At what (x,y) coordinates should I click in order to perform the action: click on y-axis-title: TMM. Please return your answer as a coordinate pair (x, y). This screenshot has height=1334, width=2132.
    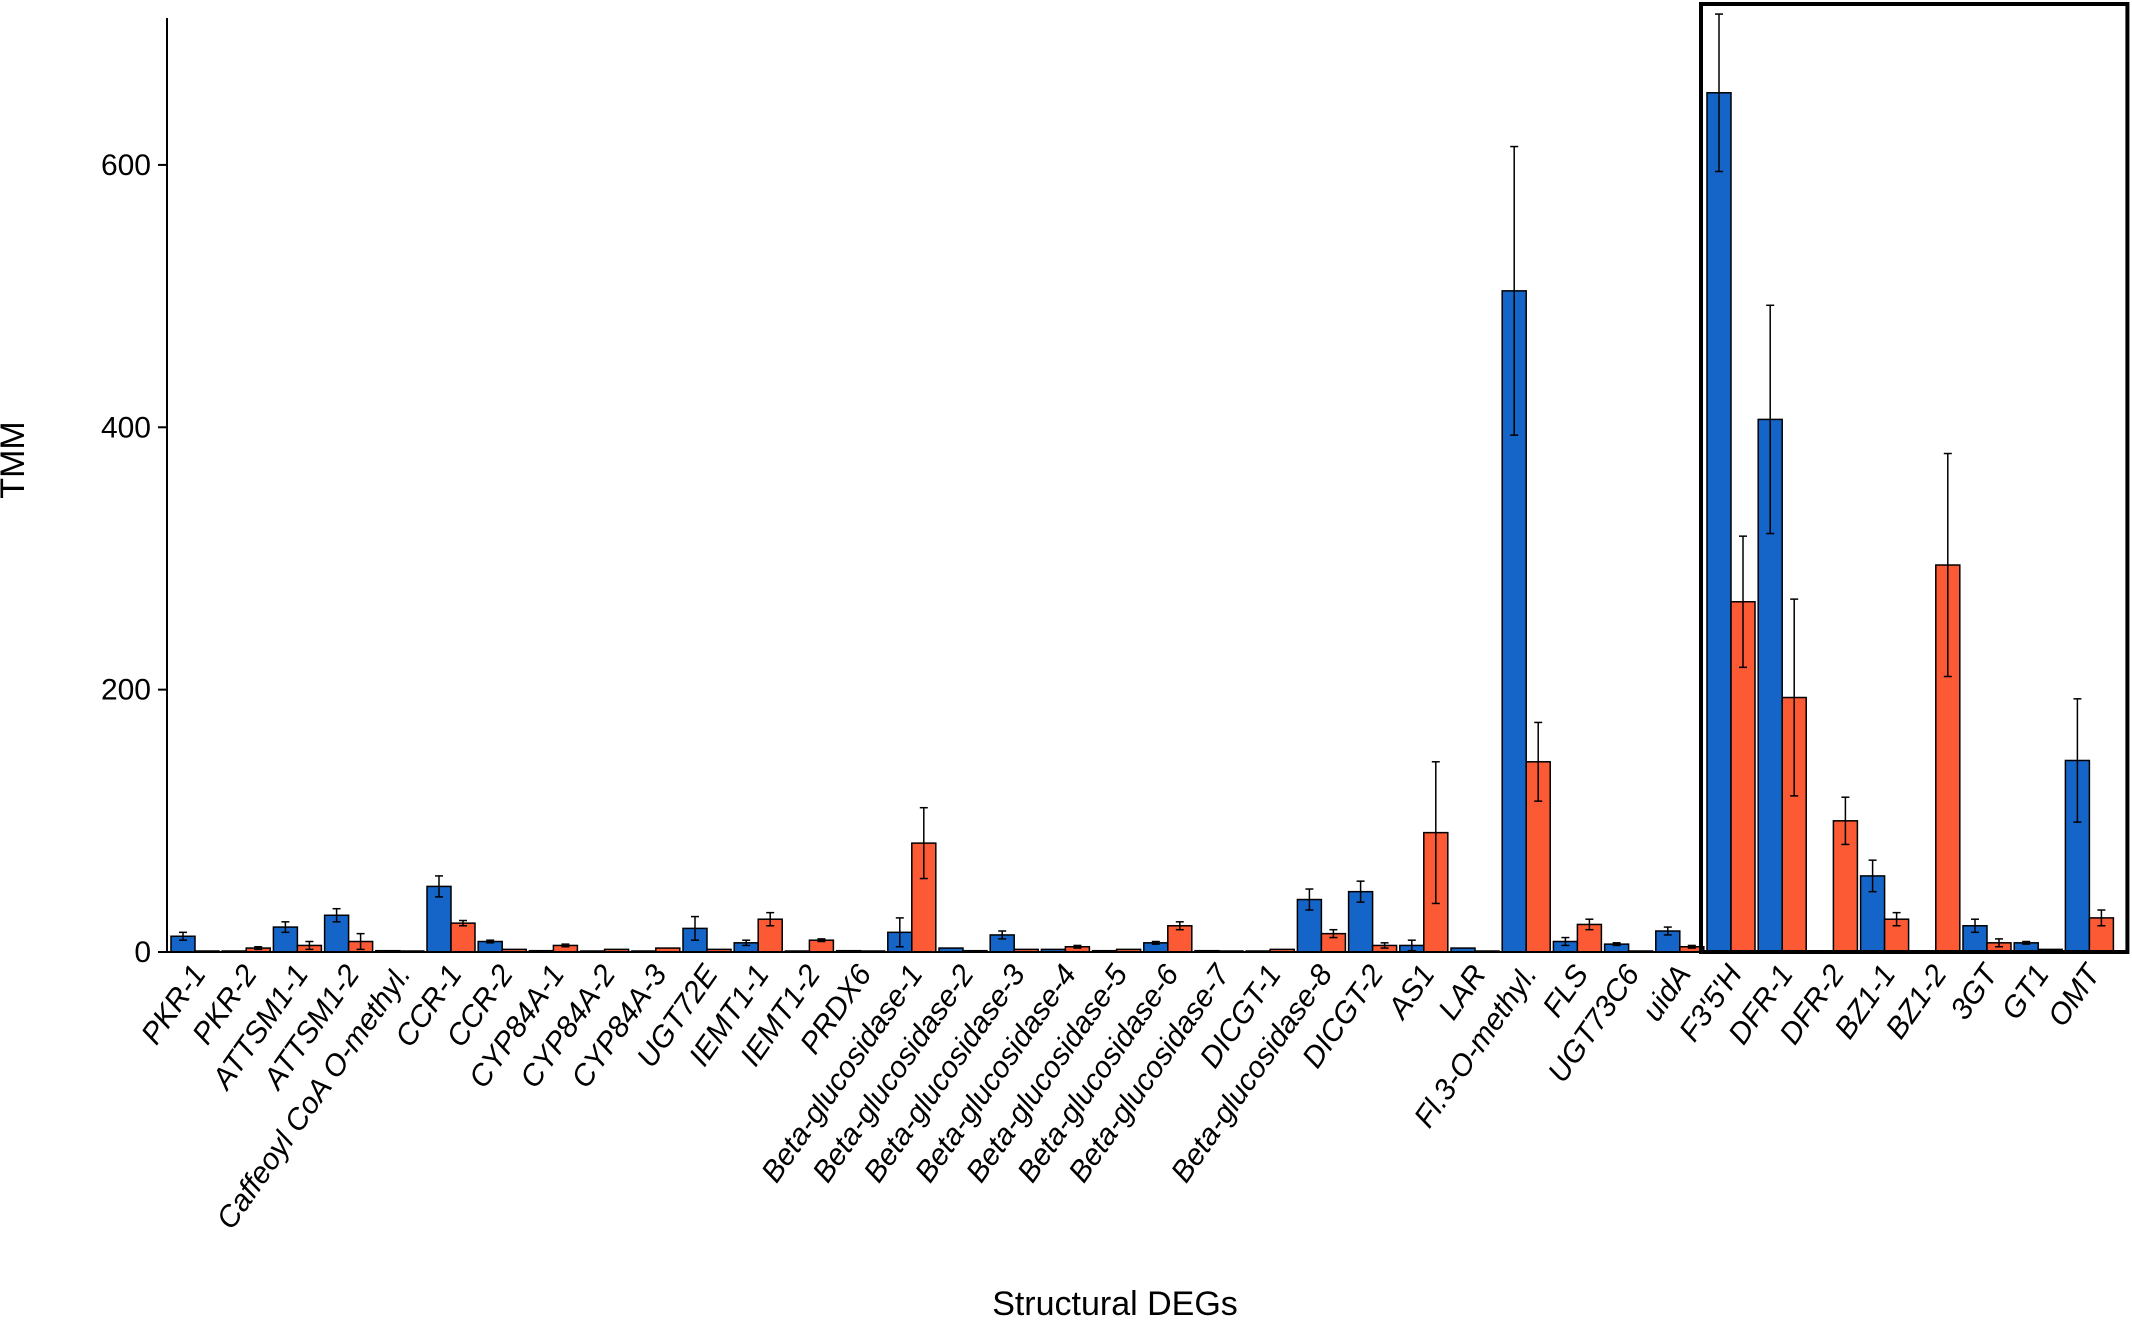
    Looking at the image, I should click on (16, 459).